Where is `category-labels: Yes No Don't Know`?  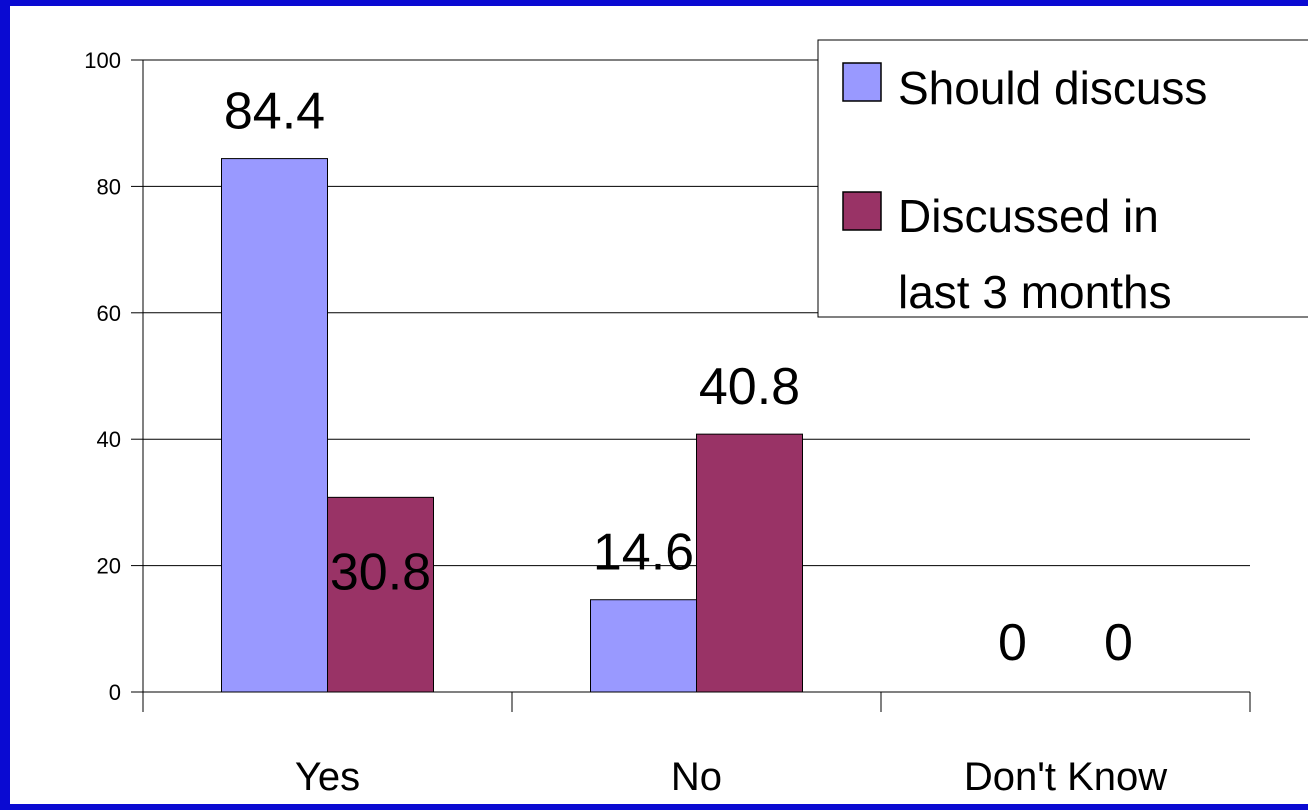 category-labels: Yes No Don't Know is located at coordinates (731, 777).